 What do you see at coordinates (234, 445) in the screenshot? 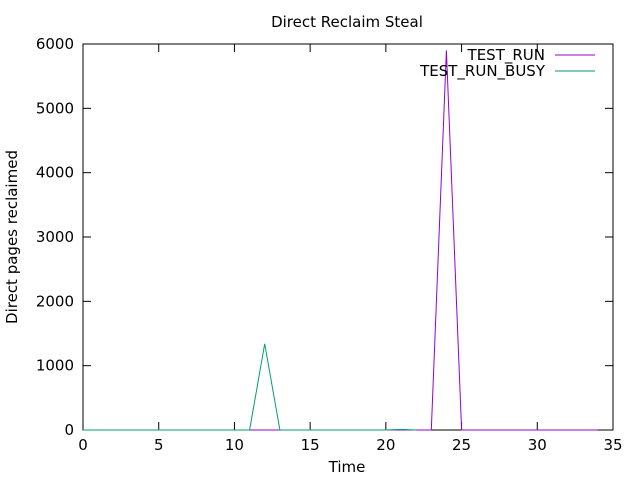
I see `x-tick-label: 10` at bounding box center [234, 445].